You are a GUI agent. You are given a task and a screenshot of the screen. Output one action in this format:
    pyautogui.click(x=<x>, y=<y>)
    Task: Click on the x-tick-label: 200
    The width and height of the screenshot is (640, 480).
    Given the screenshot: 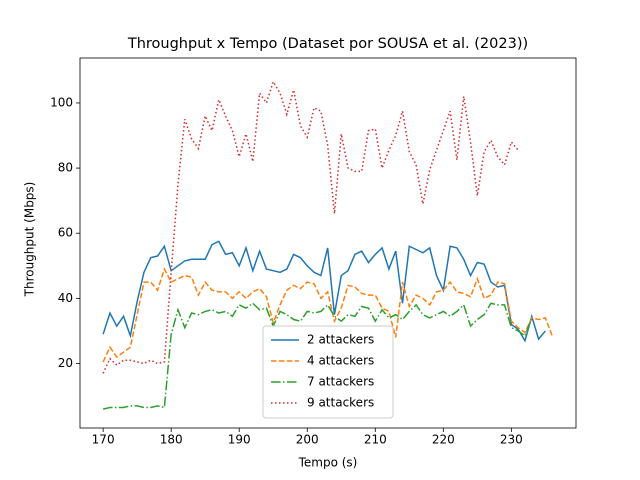 What is the action you would take?
    pyautogui.click(x=307, y=440)
    